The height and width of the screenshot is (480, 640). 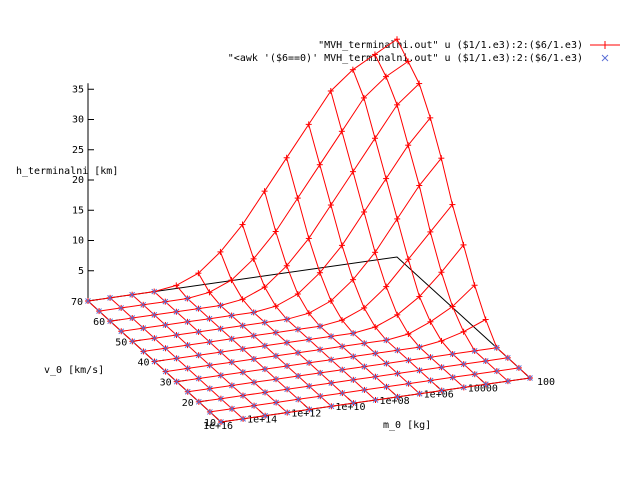 I want to click on z-tick-label: 30, so click(x=78, y=120).